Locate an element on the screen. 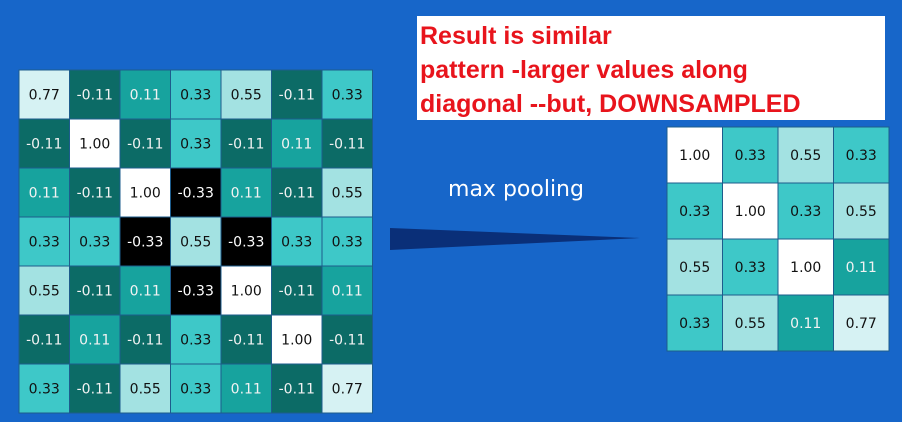 The width and height of the screenshot is (902, 422). arrow is located at coordinates (515, 239).